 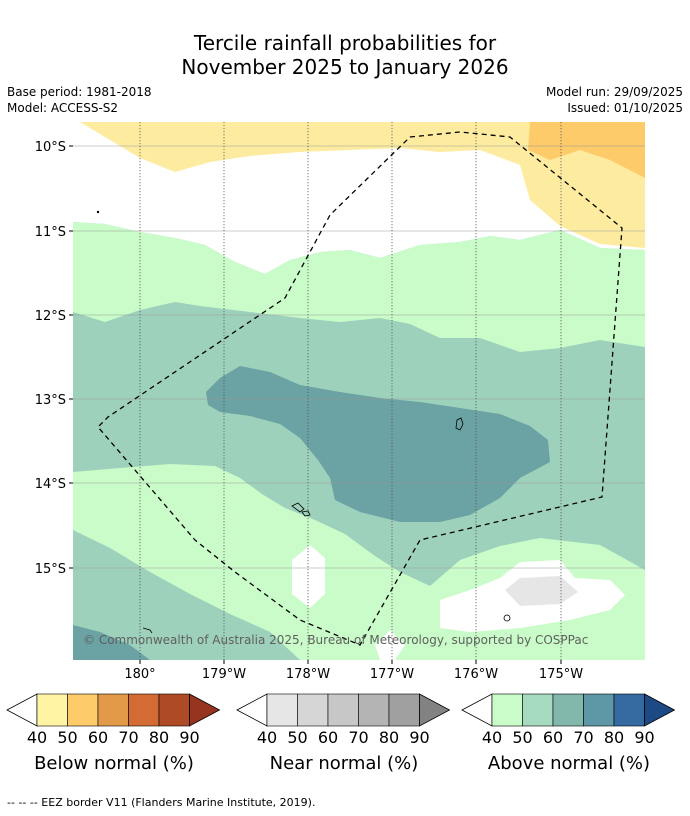 What do you see at coordinates (114, 763) in the screenshot?
I see `colorbar-below-label: Below normal (%)` at bounding box center [114, 763].